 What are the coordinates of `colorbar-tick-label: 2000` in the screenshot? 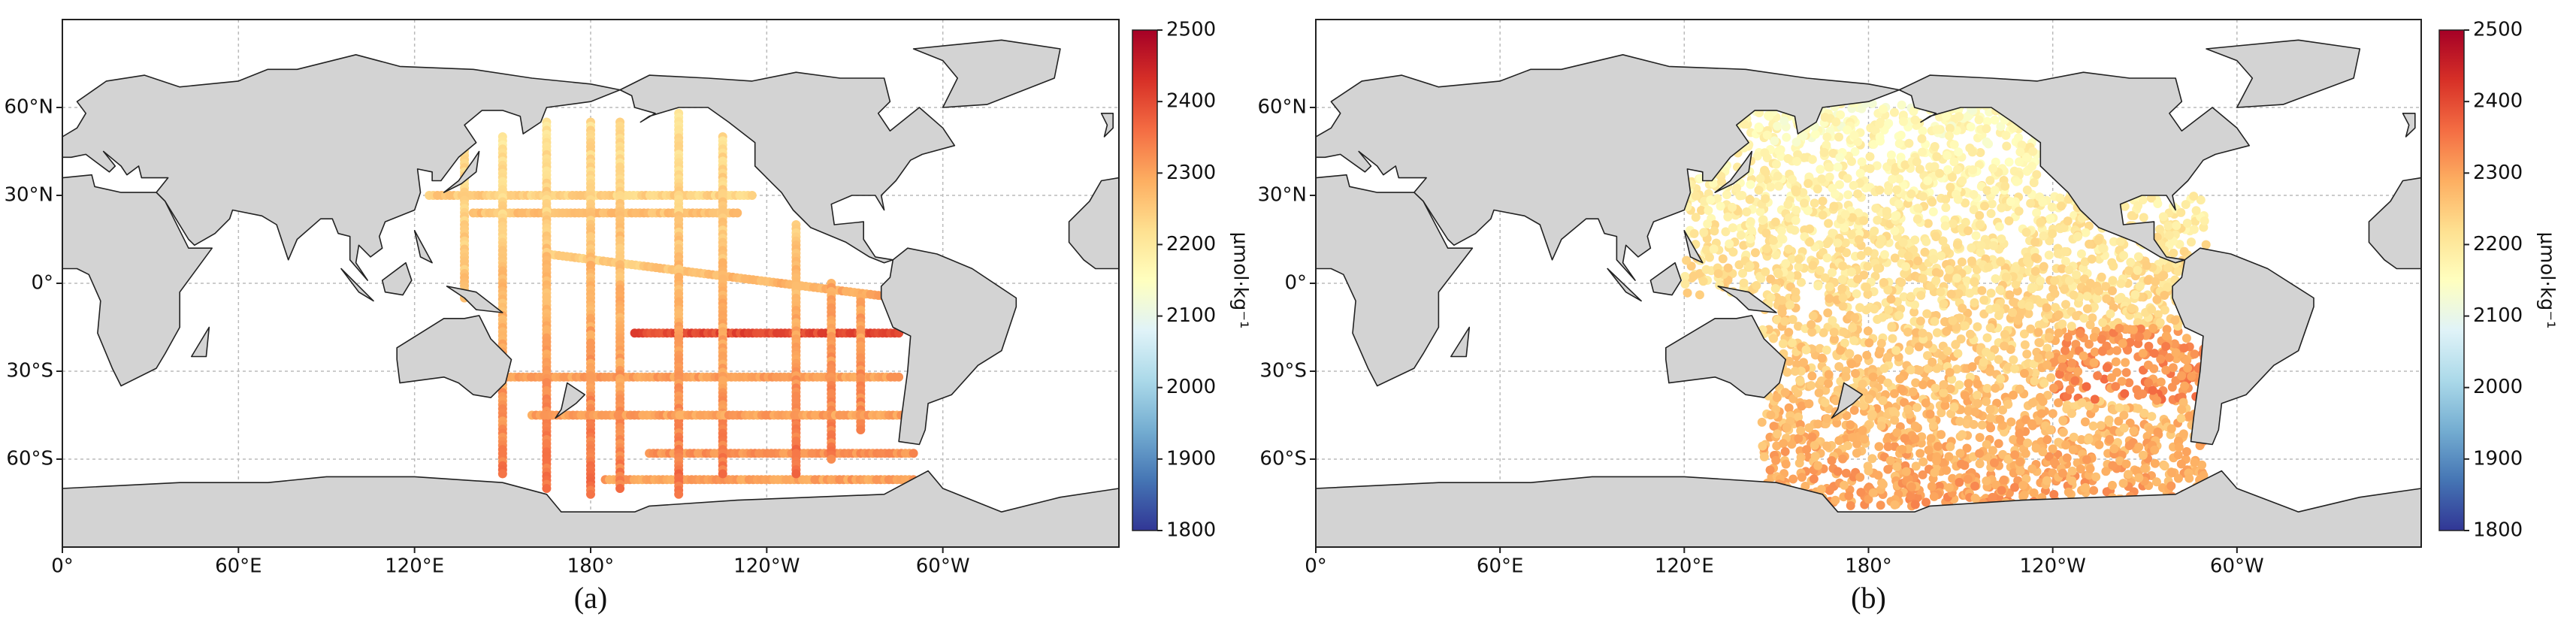 It's located at (2498, 387).